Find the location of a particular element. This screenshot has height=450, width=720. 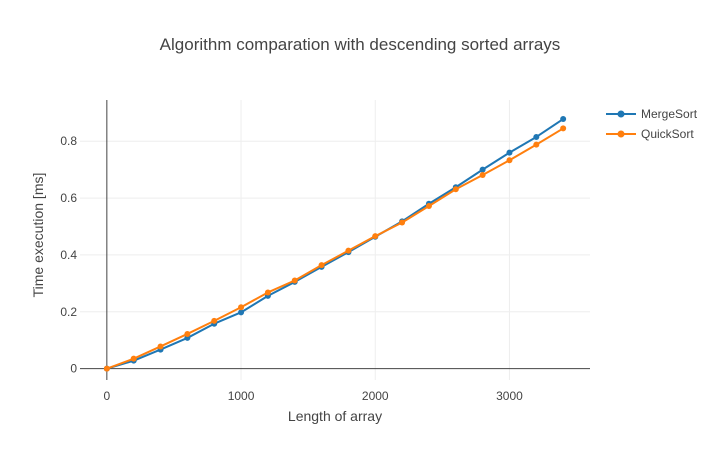

y-tick-label: 0.2 is located at coordinates (68, 312).